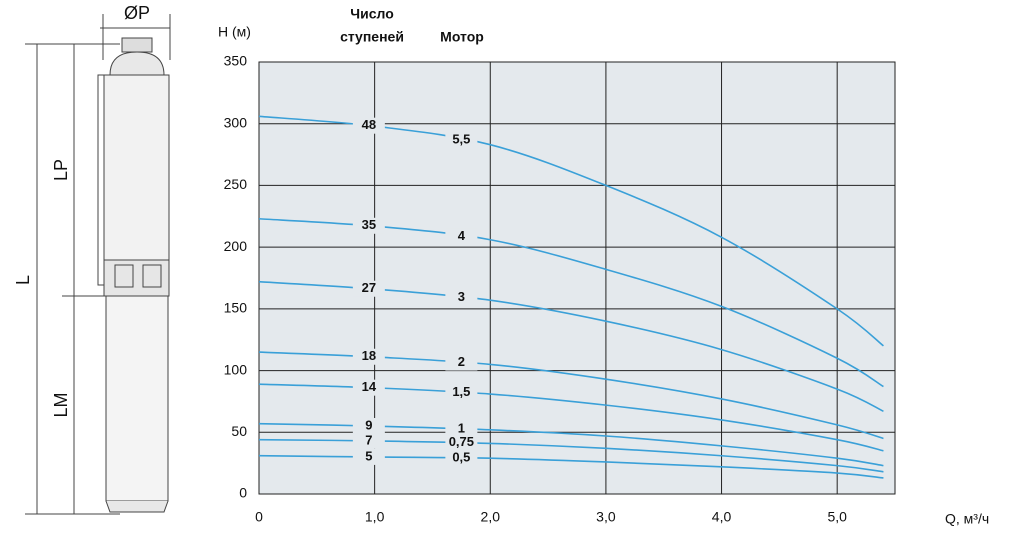 The height and width of the screenshot is (547, 1024). Describe the element at coordinates (491, 517) in the screenshot. I see `x-tick-label: 2,0` at that location.